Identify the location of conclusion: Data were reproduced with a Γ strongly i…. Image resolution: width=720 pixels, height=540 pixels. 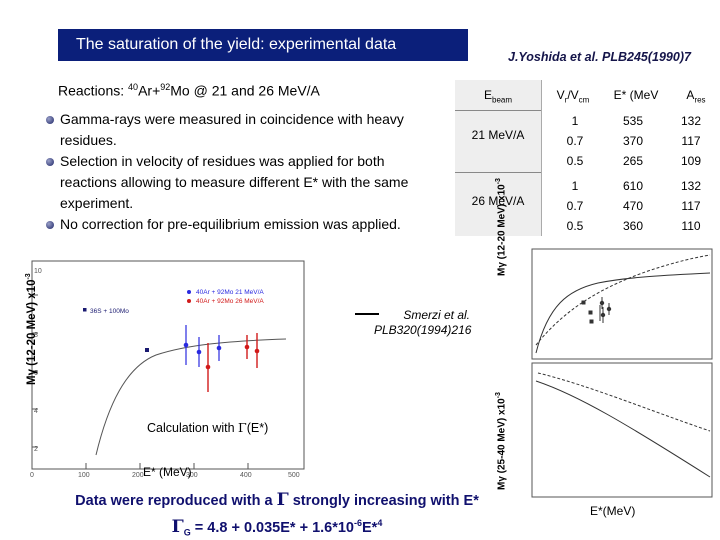
(277, 514).